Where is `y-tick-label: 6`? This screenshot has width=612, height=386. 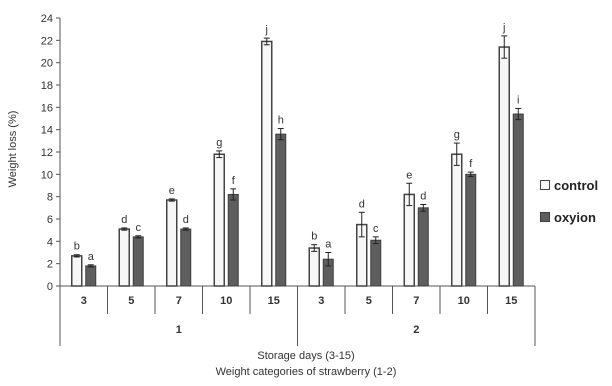 y-tick-label: 6 is located at coordinates (50, 220).